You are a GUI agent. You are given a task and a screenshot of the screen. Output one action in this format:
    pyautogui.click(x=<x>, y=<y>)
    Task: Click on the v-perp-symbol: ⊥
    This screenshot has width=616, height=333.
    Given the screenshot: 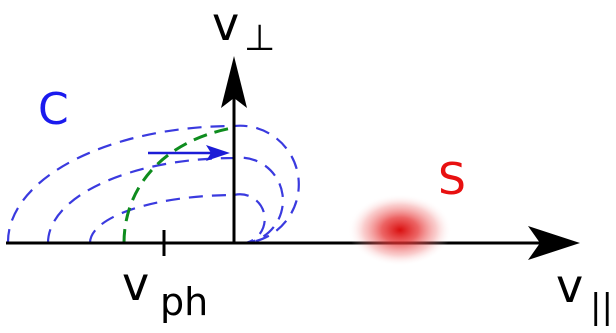 What is the action you would take?
    pyautogui.click(x=259, y=38)
    